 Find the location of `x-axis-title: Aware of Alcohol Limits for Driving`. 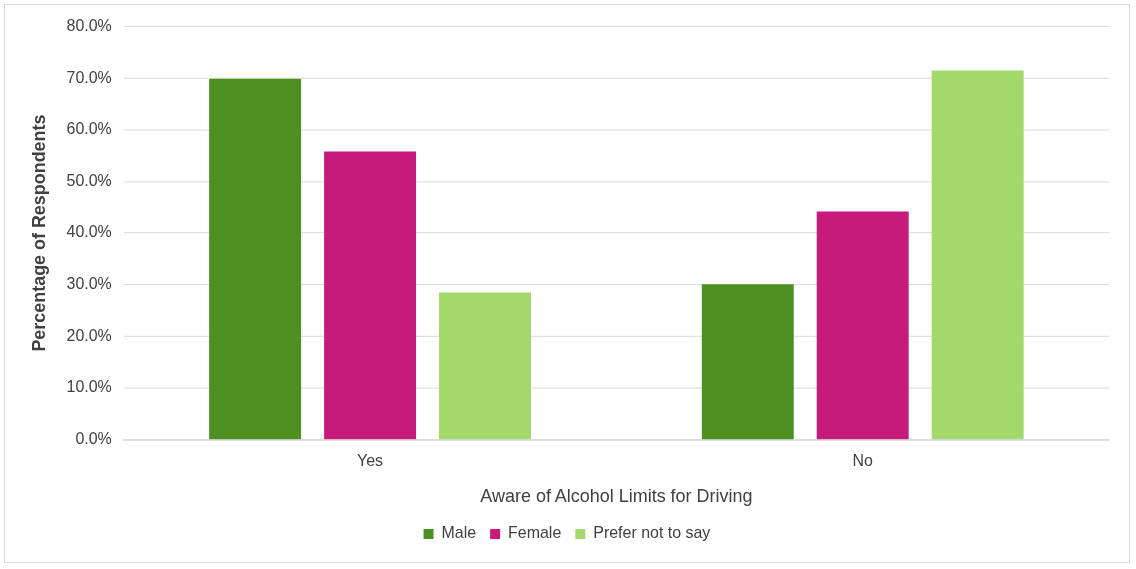

x-axis-title: Aware of Alcohol Limits for Driving is located at coordinates (616, 496).